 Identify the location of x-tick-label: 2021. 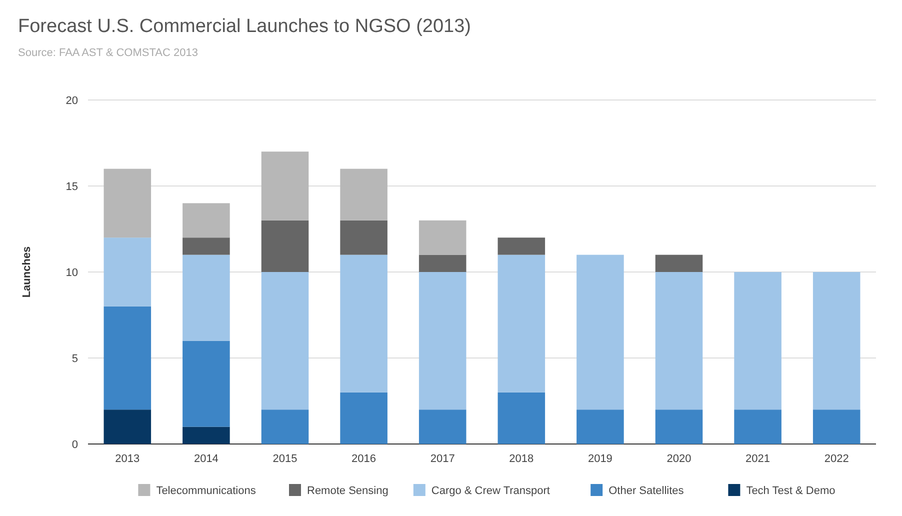
(758, 459).